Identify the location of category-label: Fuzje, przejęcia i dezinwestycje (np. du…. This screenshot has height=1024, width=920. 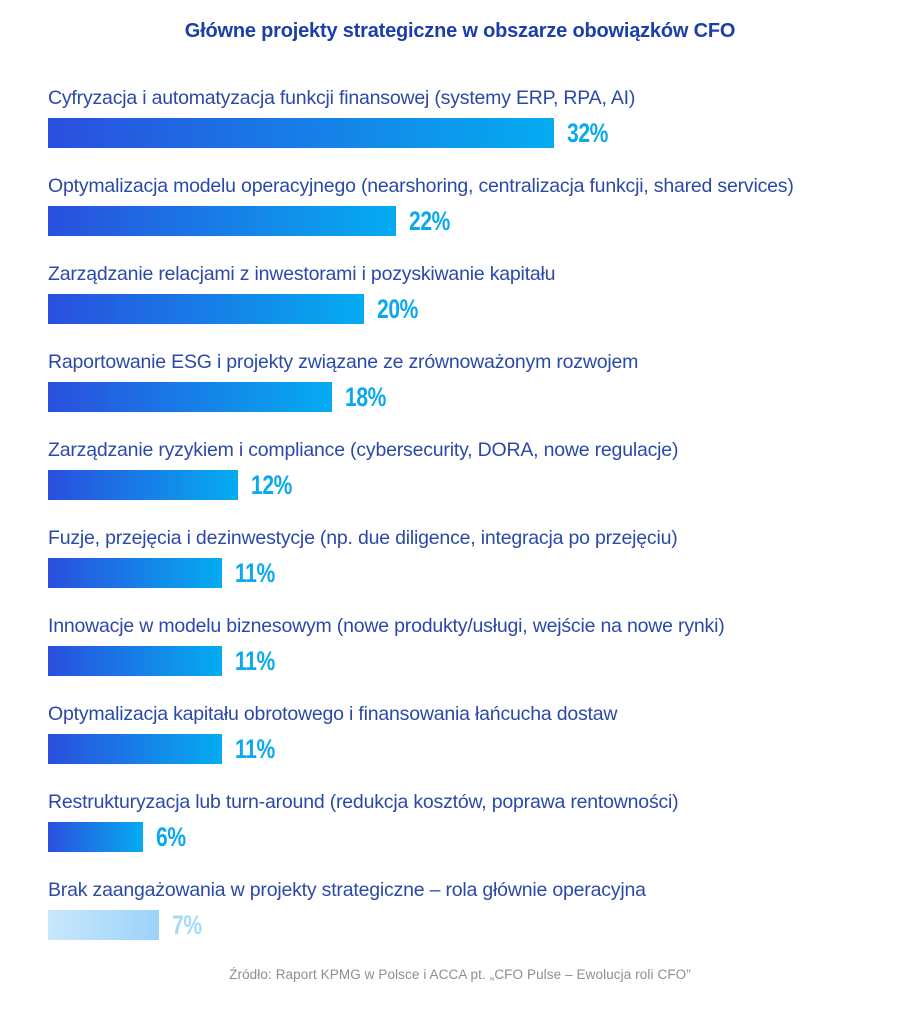
(363, 538).